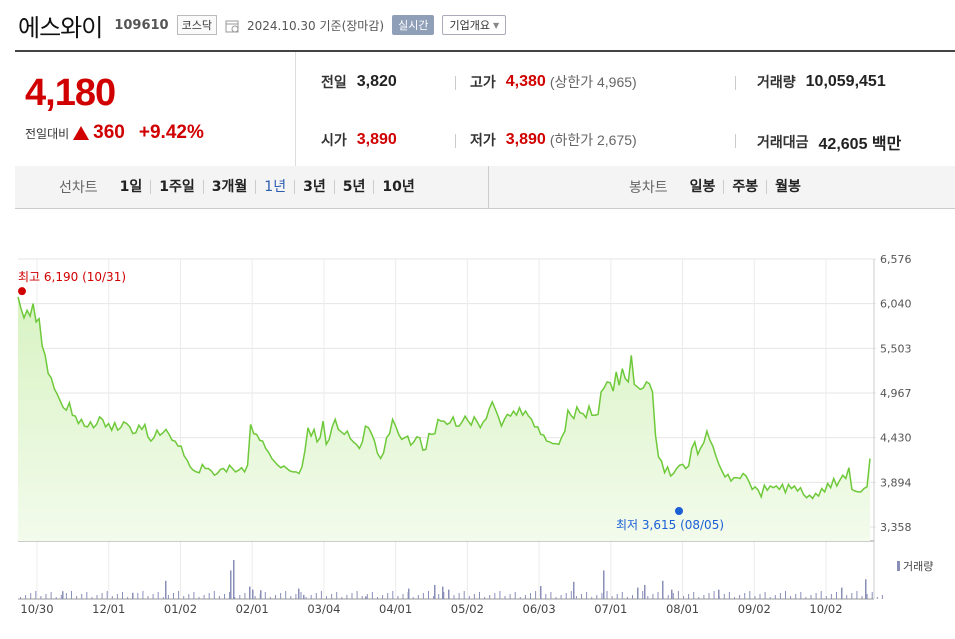 The height and width of the screenshot is (639, 955). I want to click on realtime-button: 실시간, so click(413, 25).